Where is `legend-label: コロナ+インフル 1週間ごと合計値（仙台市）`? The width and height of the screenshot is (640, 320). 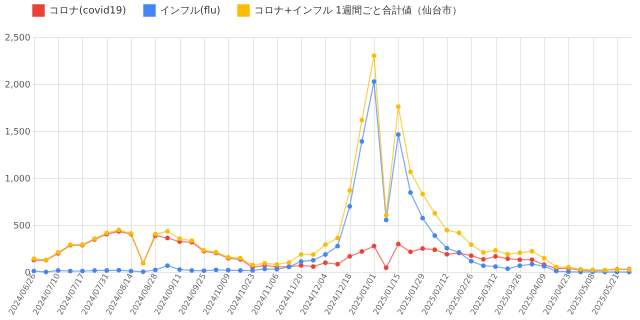 legend-label: コロナ+インフル 1週間ごと合計値（仙台市） is located at coordinates (358, 10).